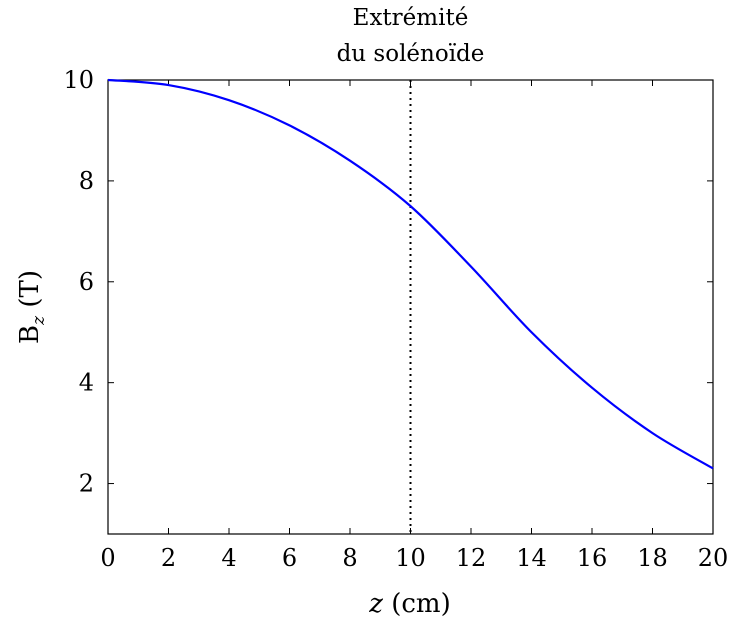 Image resolution: width=730 pixels, height=619 pixels. Describe the element at coordinates (289, 558) in the screenshot. I see `x-tick-label: 6` at that location.